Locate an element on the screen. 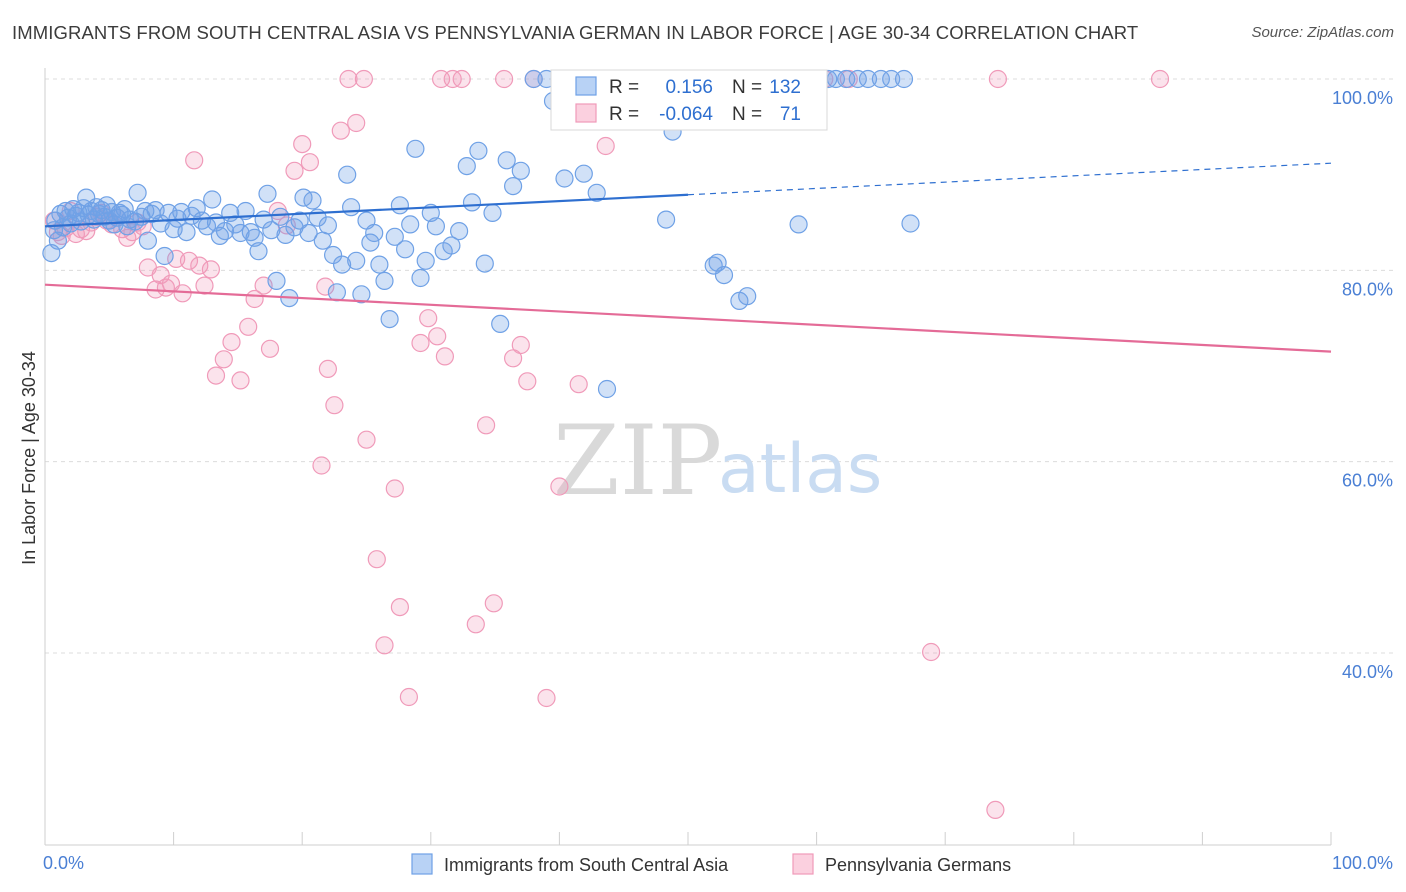  y-tick-label-1: 80.0% is located at coordinates (1367, 289).